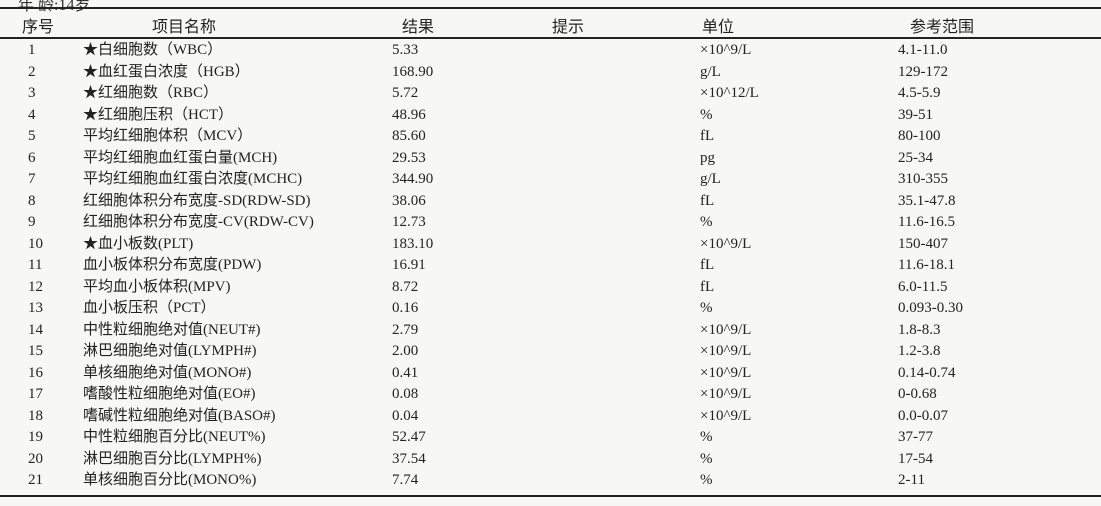 This screenshot has width=1101, height=506. What do you see at coordinates (413, 179) in the screenshot?
I see `cell-result: 344.90` at bounding box center [413, 179].